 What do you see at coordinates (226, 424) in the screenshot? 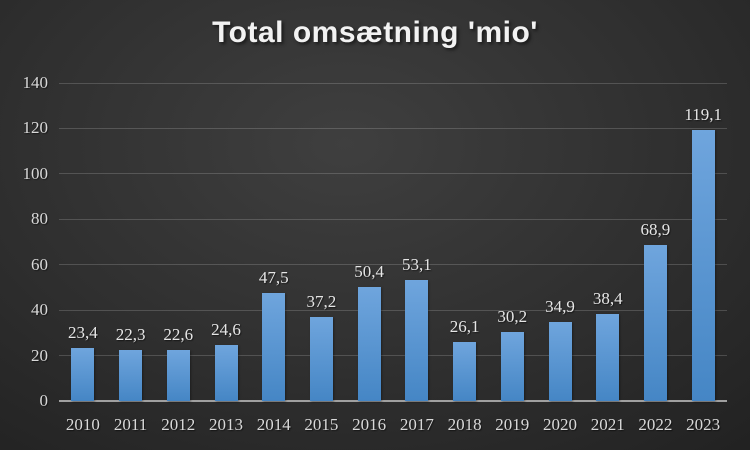
I see `x-axis-tick-label: 2013` at bounding box center [226, 424].